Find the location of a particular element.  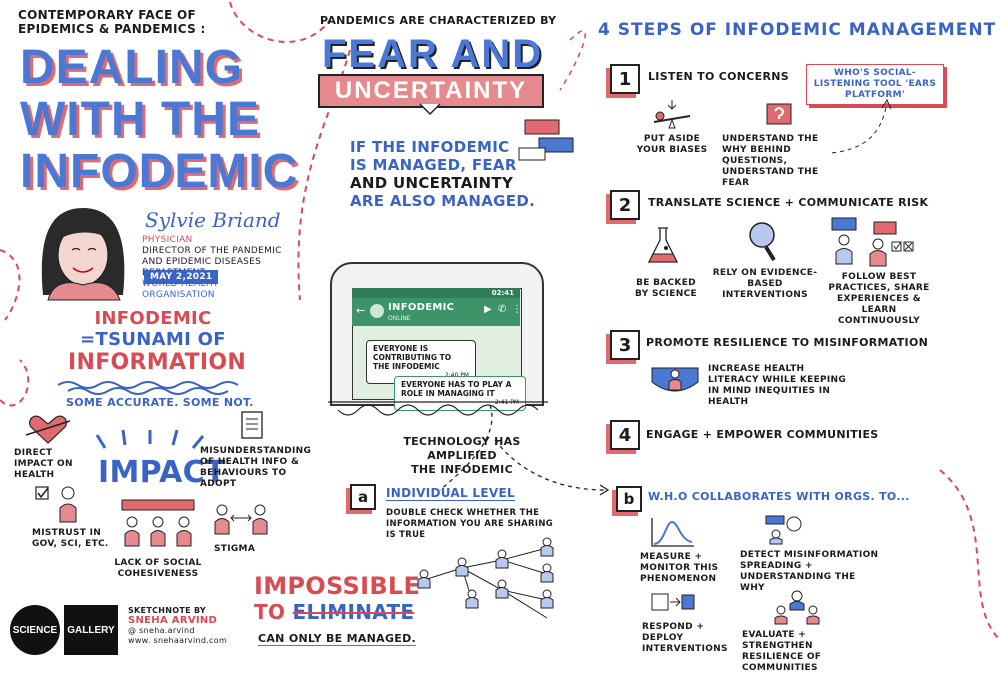

cohesiveness-group-icon is located at coordinates (158, 523).